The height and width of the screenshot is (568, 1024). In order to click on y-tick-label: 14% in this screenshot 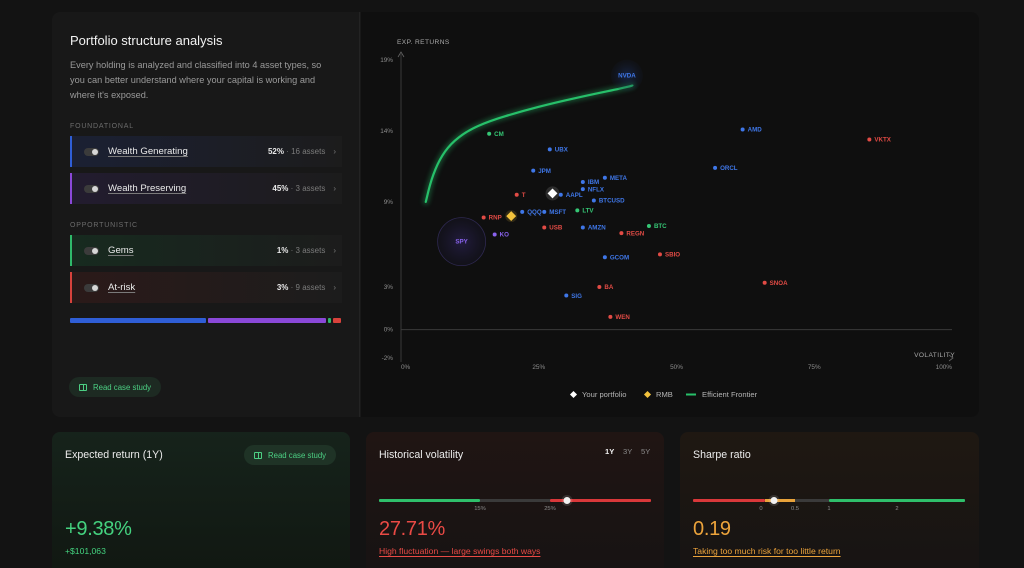, I will do `click(386, 131)`.